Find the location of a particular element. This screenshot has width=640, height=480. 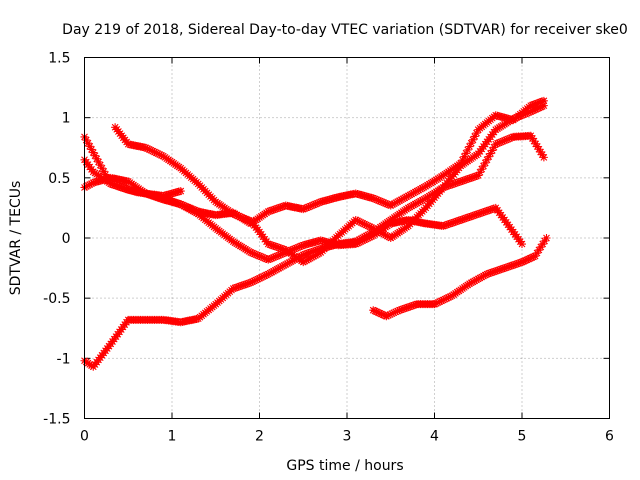

x-tick-label: 6 is located at coordinates (609, 437).